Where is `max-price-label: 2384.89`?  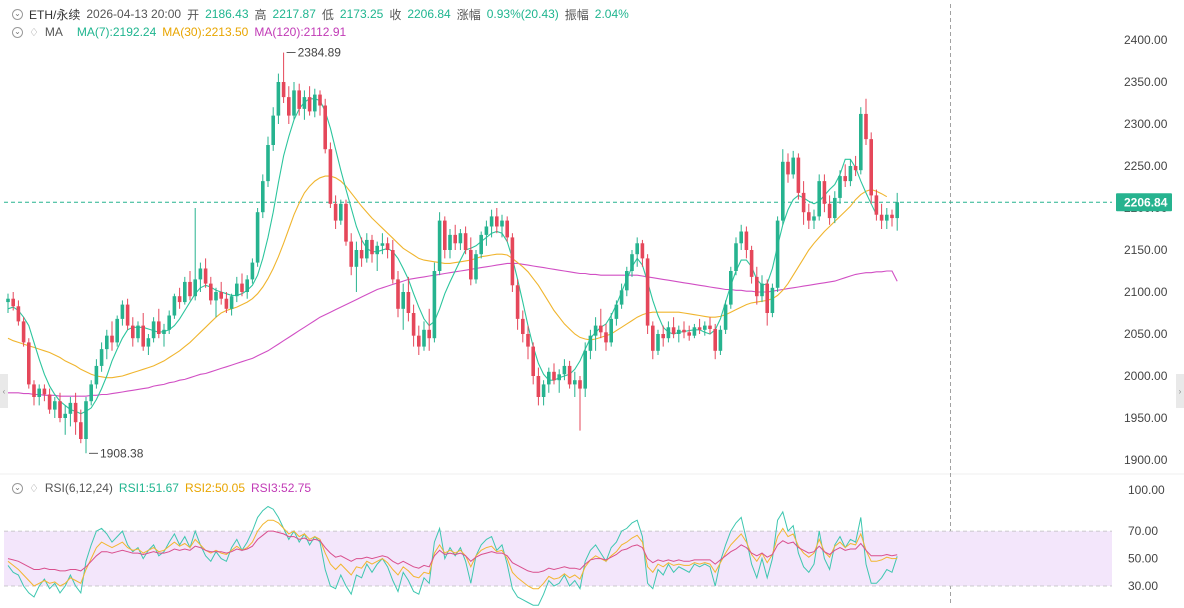
max-price-label: 2384.89 is located at coordinates (320, 53).